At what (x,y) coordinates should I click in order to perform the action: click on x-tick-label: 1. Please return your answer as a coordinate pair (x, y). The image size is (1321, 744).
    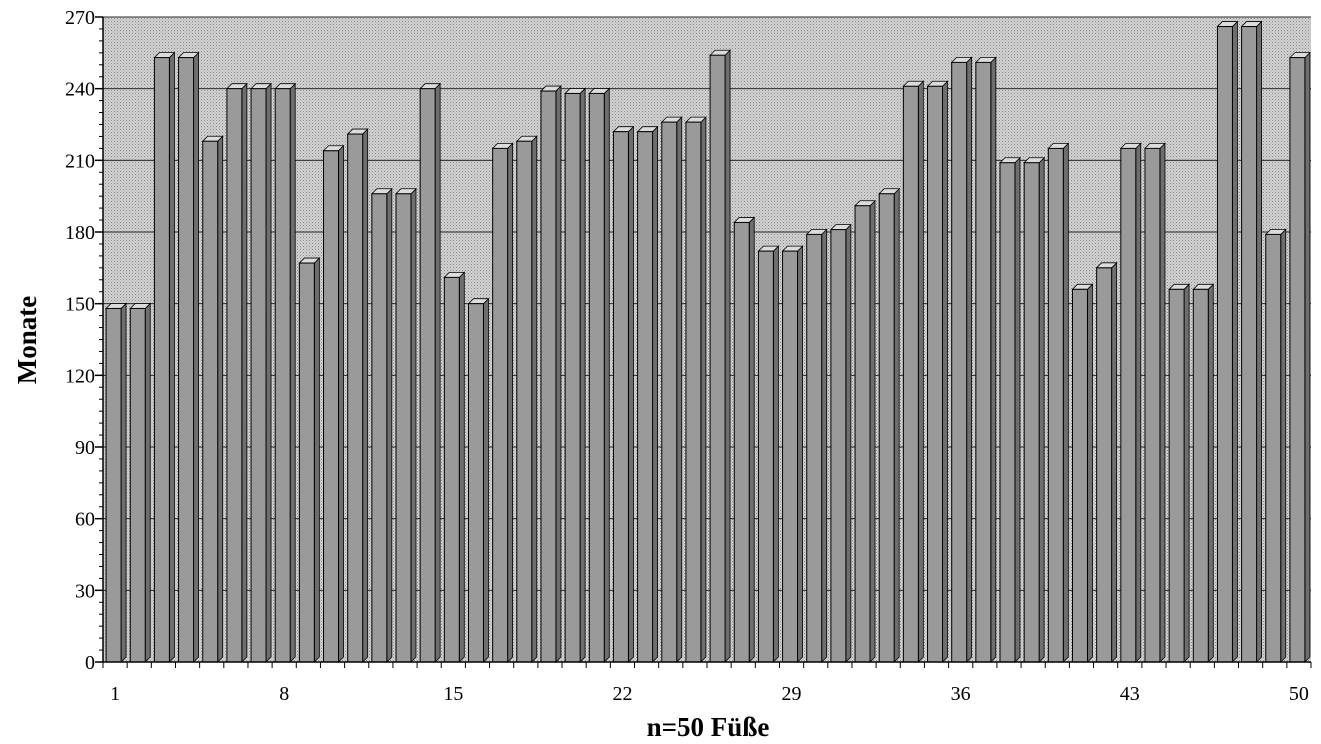
    Looking at the image, I should click on (115, 694).